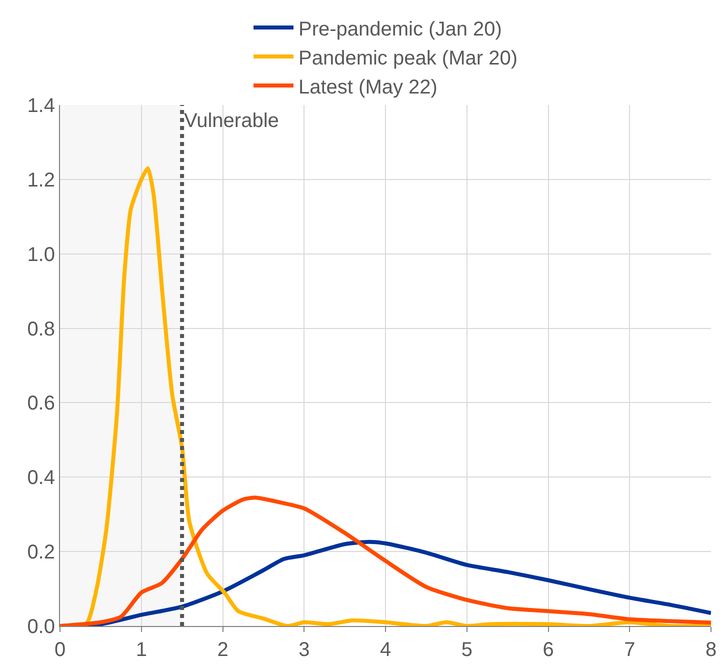 The width and height of the screenshot is (725, 669). I want to click on legend-label: Pandemic peak (Mar 20), so click(408, 58).